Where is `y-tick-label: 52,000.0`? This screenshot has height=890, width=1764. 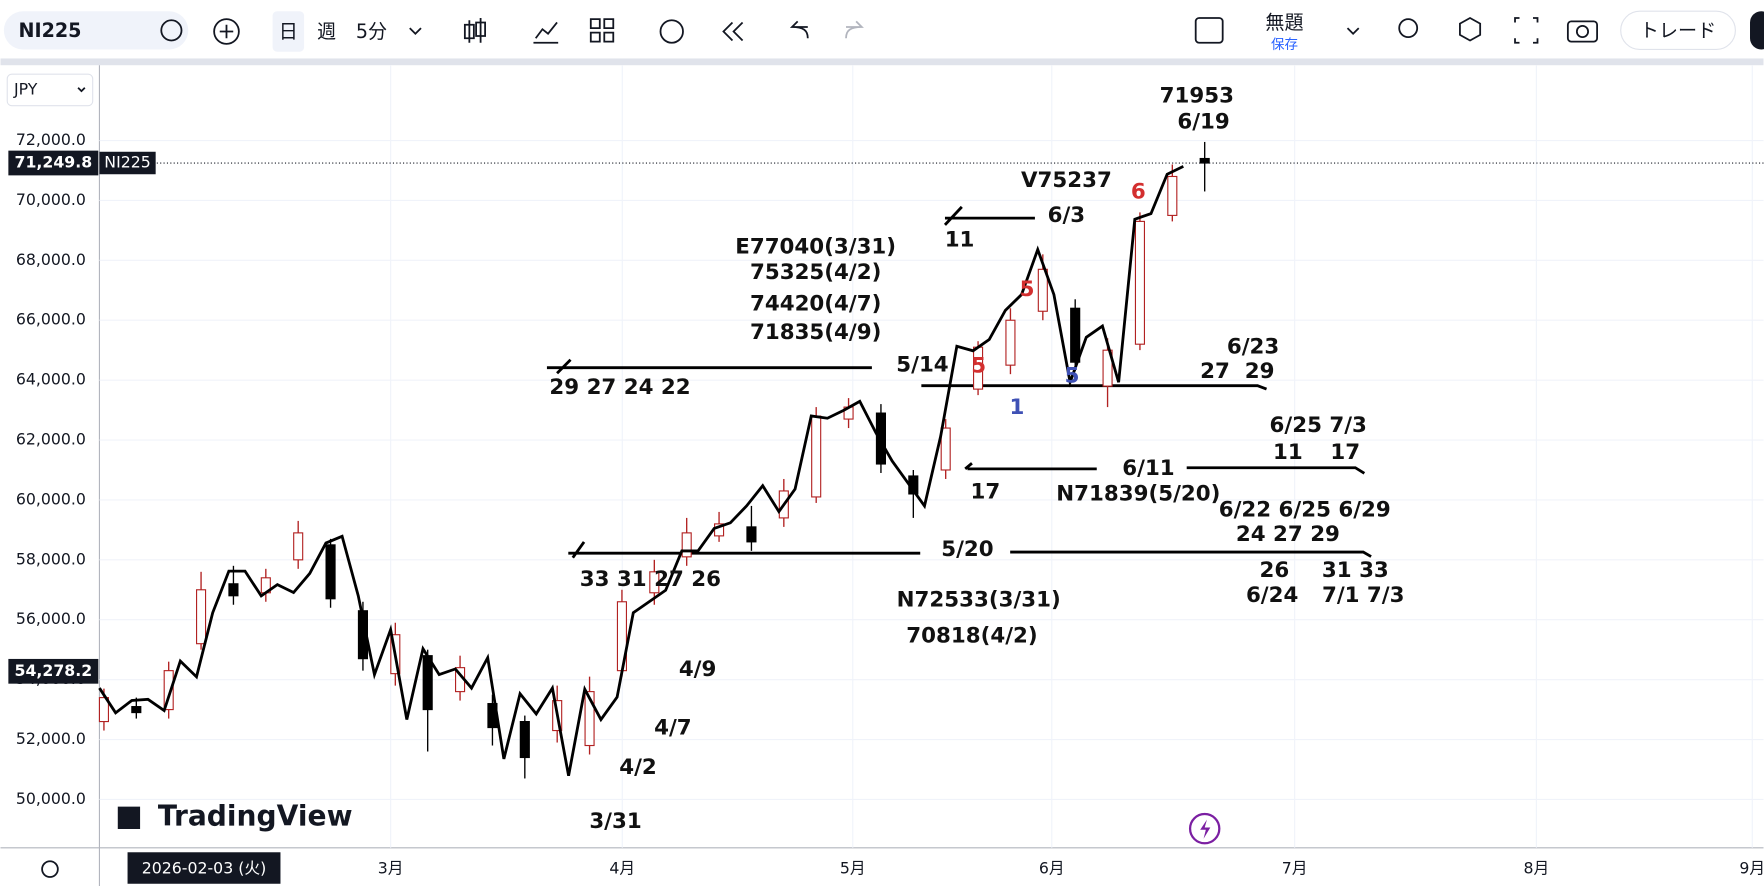 y-tick-label: 52,000.0 is located at coordinates (51, 738).